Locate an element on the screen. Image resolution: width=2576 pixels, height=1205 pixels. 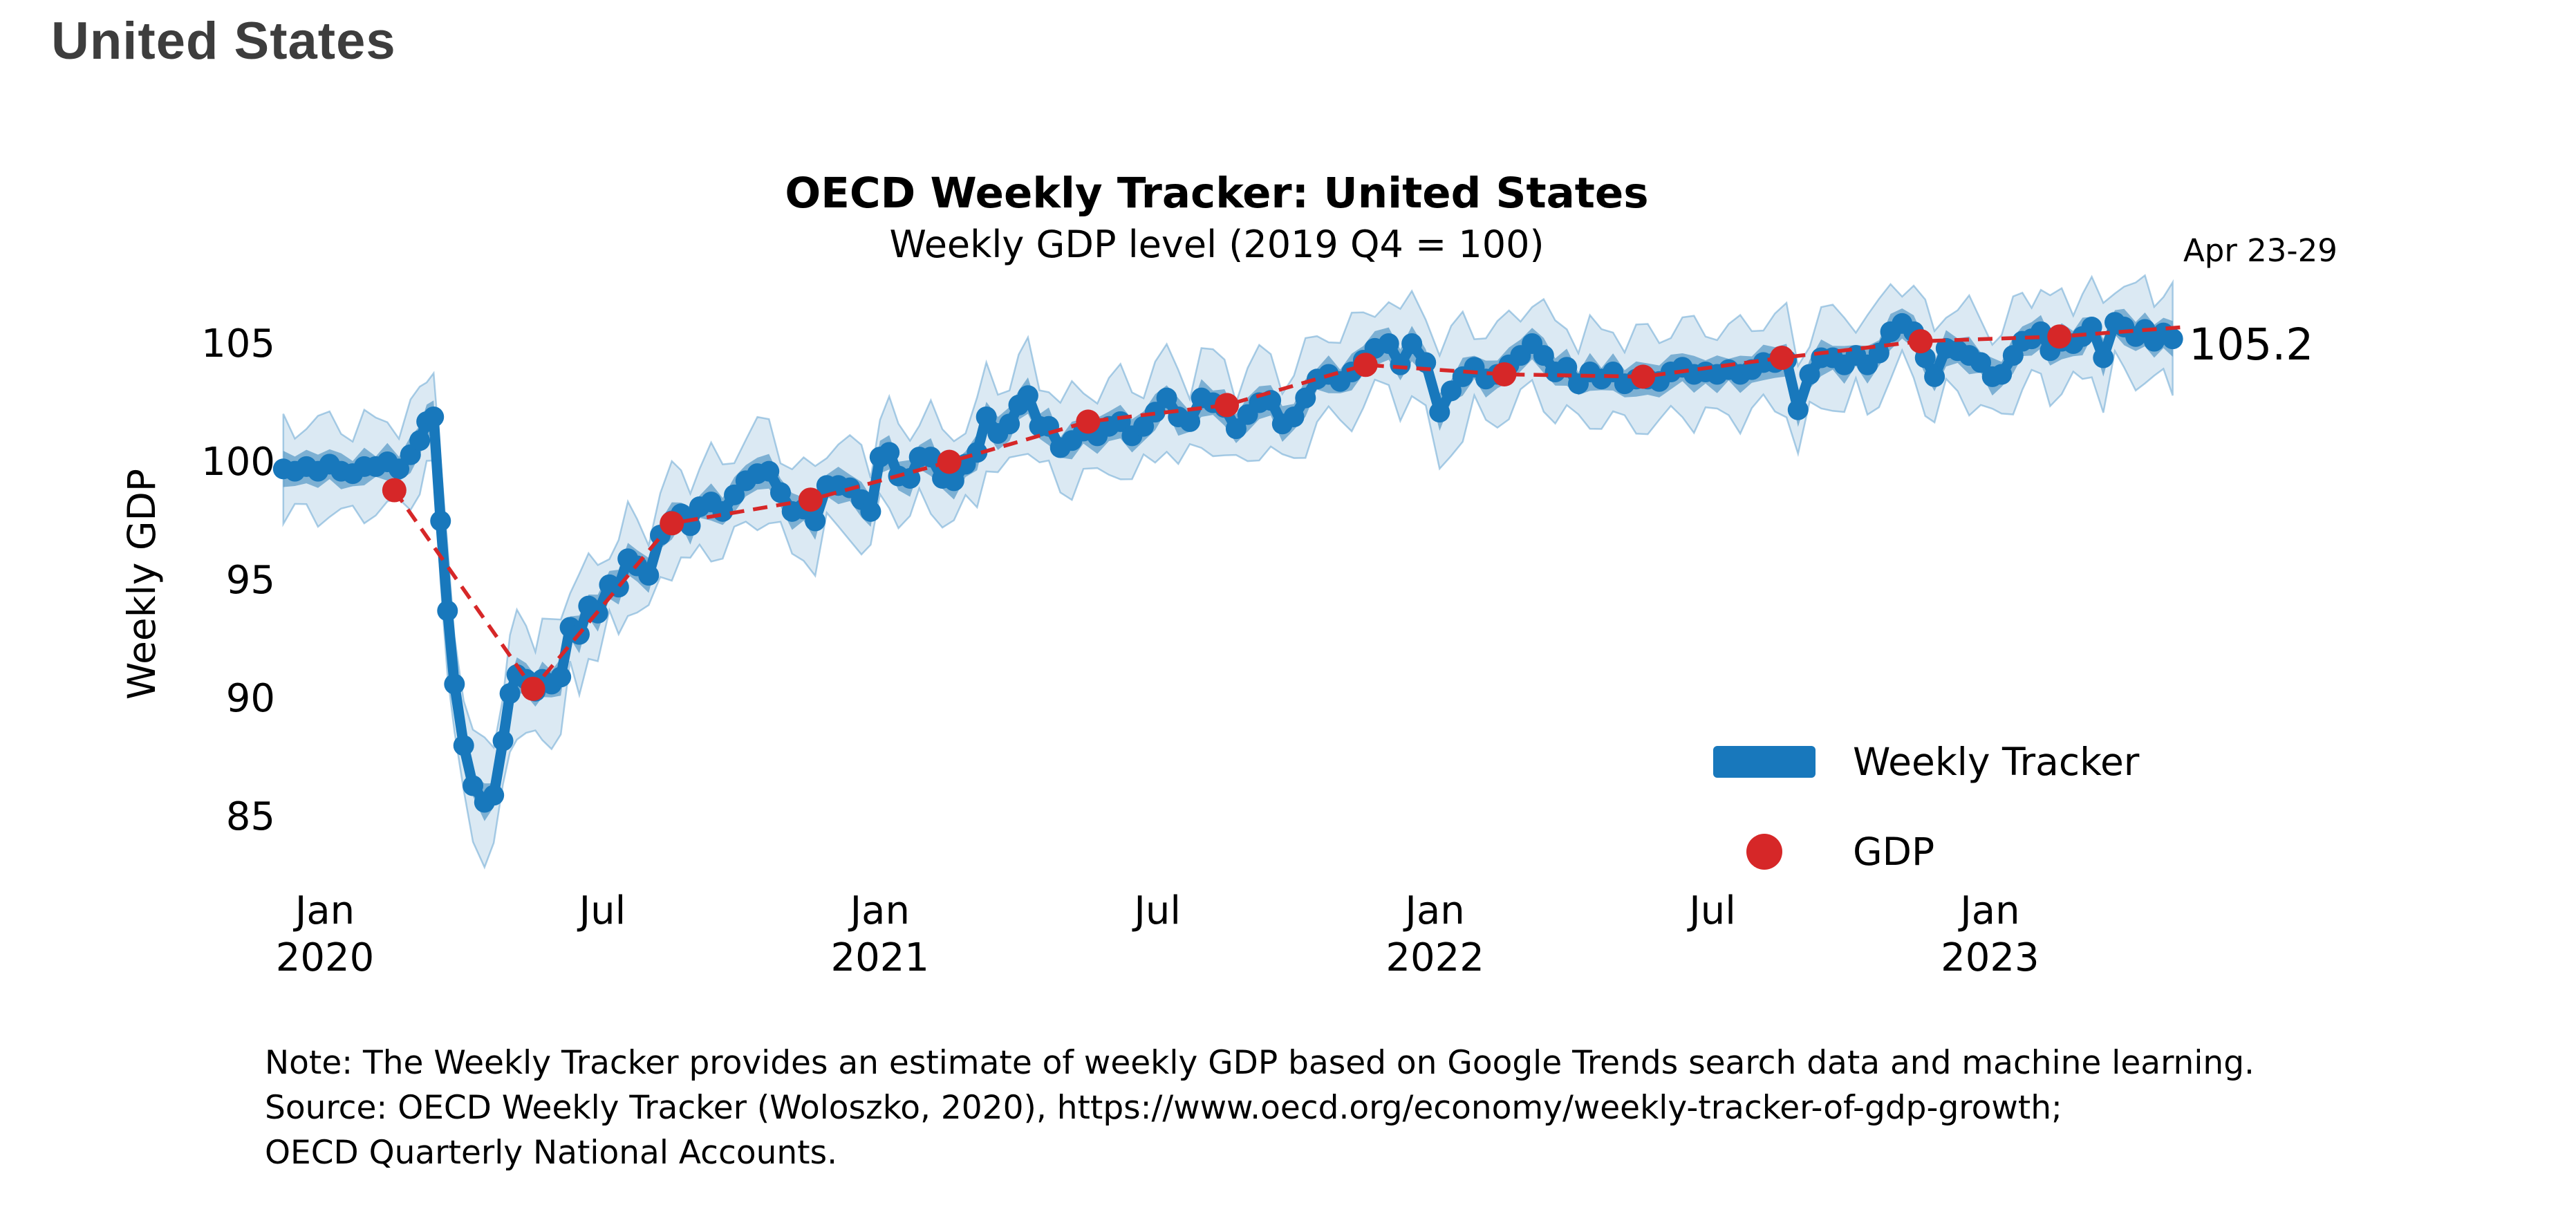
latest-value-annotation: 105.2 is located at coordinates (2251, 344).